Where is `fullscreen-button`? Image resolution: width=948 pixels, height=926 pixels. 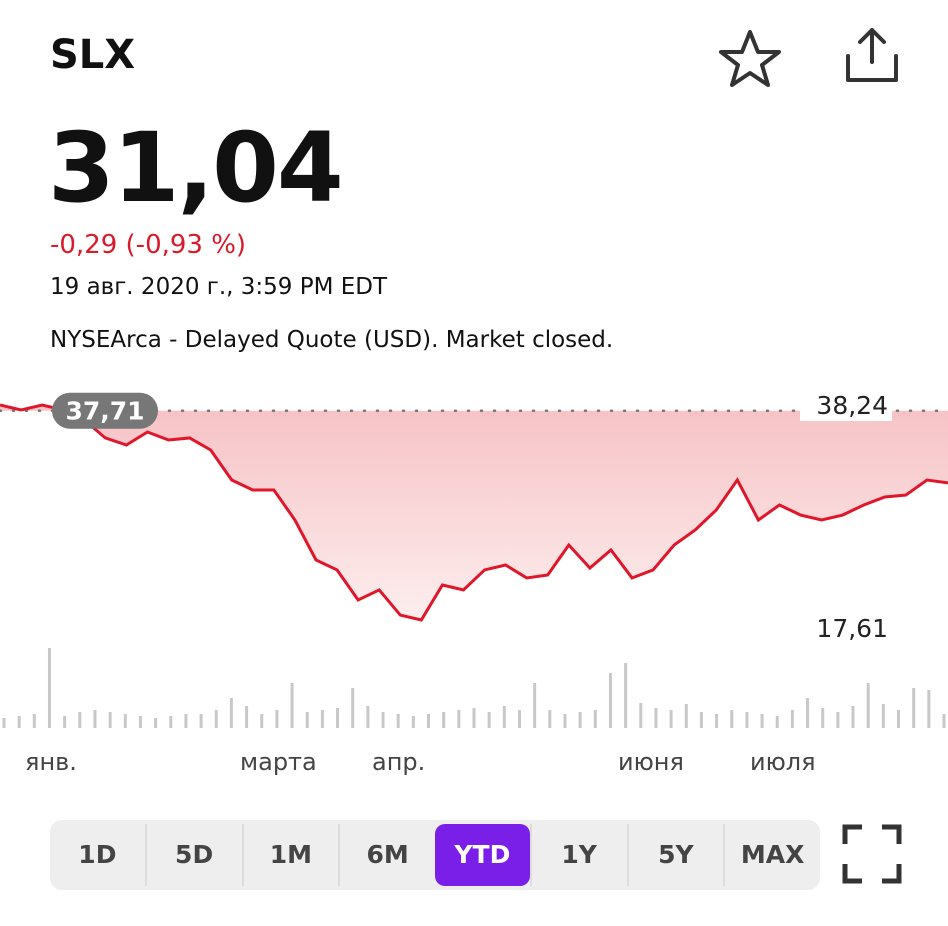
fullscreen-button is located at coordinates (872, 854).